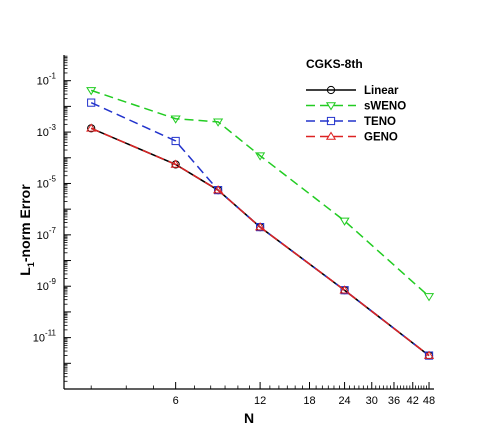  Describe the element at coordinates (356, 100) in the screenshot. I see `chart-legend: CGKS-8th Linear sWENO TENO GENO` at that location.